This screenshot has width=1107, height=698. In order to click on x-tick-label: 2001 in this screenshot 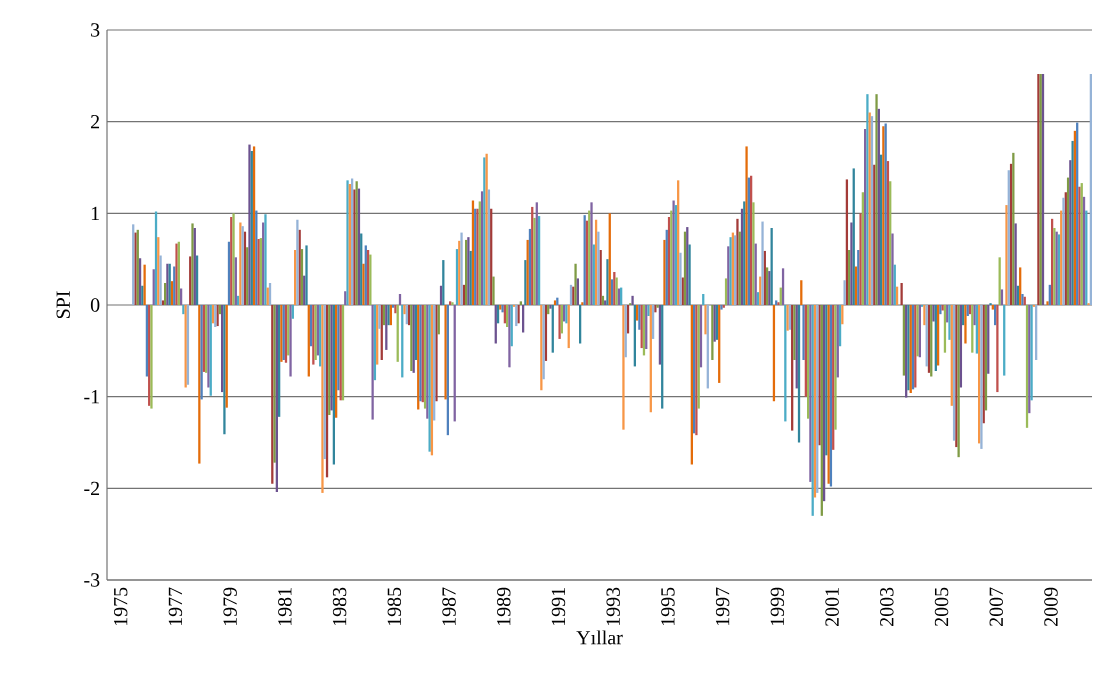, I will do `click(832, 607)`.